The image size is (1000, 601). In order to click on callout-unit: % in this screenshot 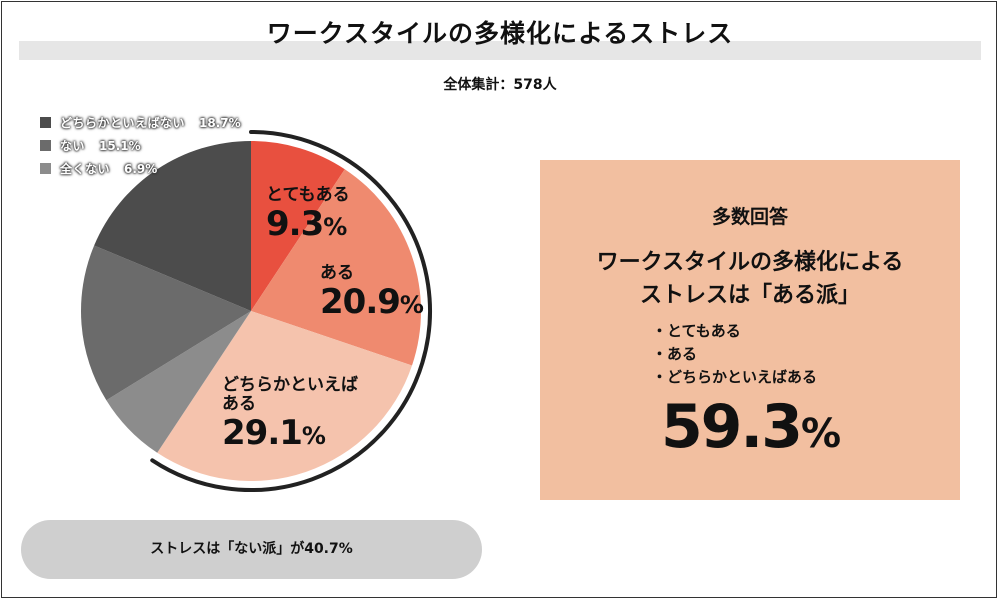, I will do `click(820, 434)`.